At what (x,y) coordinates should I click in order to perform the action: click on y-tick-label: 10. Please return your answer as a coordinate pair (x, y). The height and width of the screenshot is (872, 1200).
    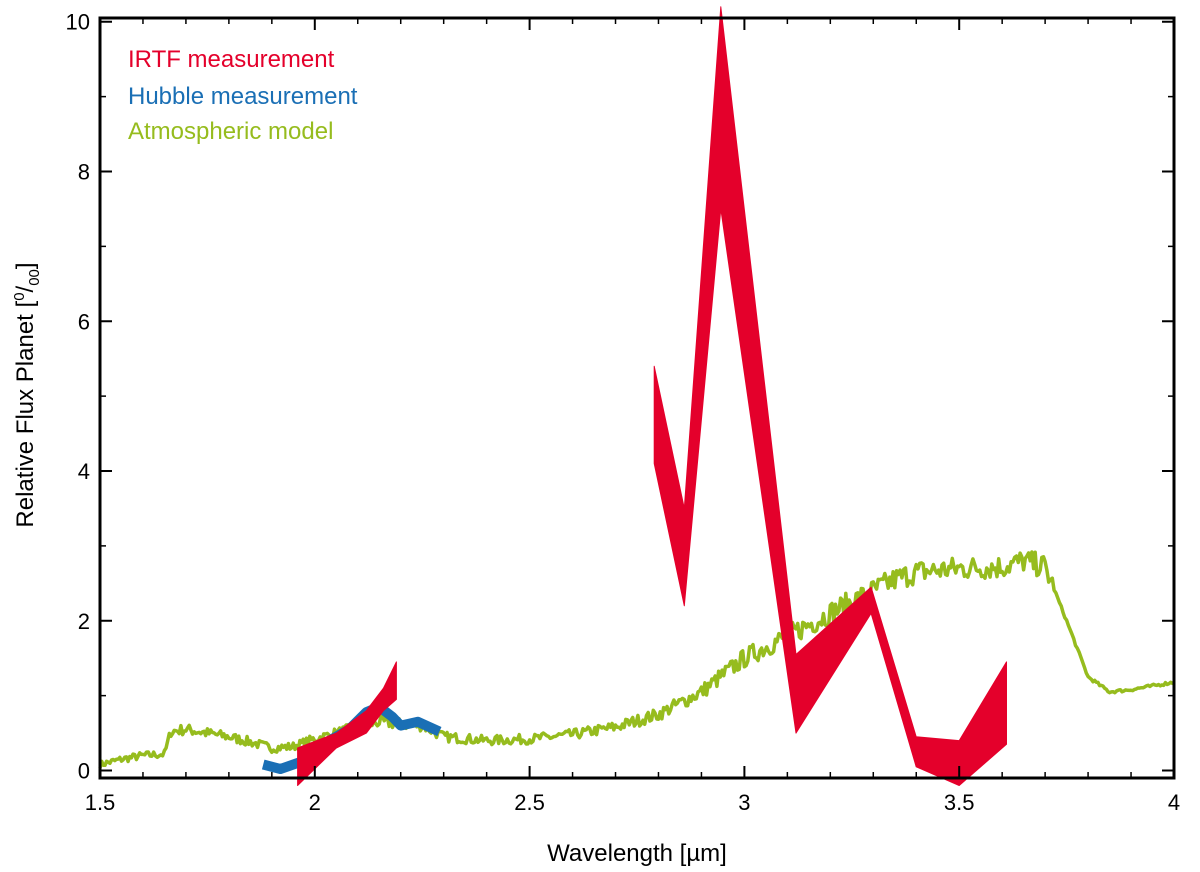
    Looking at the image, I should click on (78, 22).